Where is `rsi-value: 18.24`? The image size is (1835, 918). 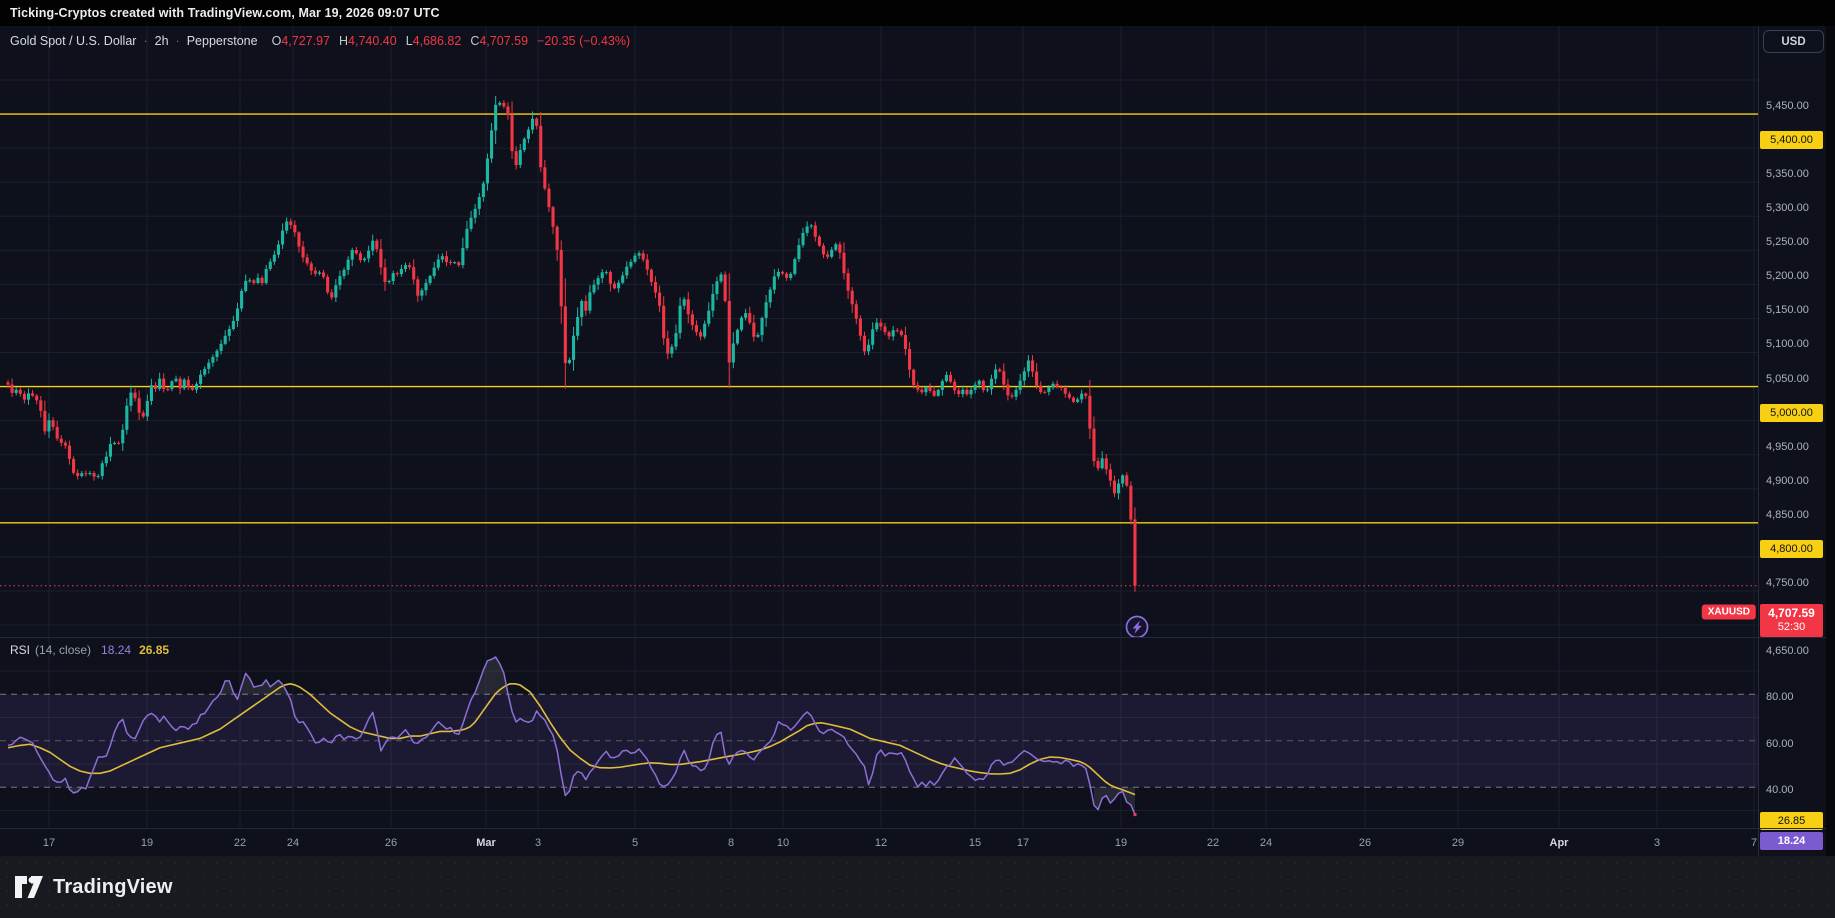
rsi-value: 18.24 is located at coordinates (116, 650).